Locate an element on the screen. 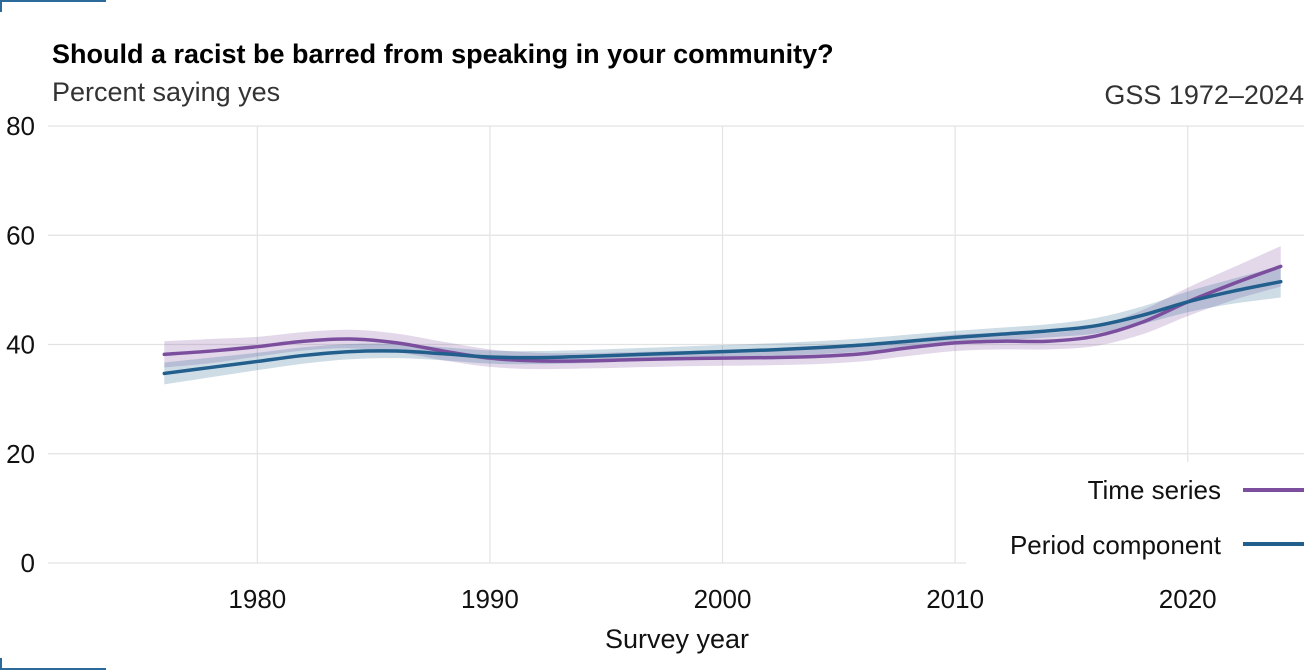 The height and width of the screenshot is (671, 1304). legend: Time series Period component is located at coordinates (1135, 522).